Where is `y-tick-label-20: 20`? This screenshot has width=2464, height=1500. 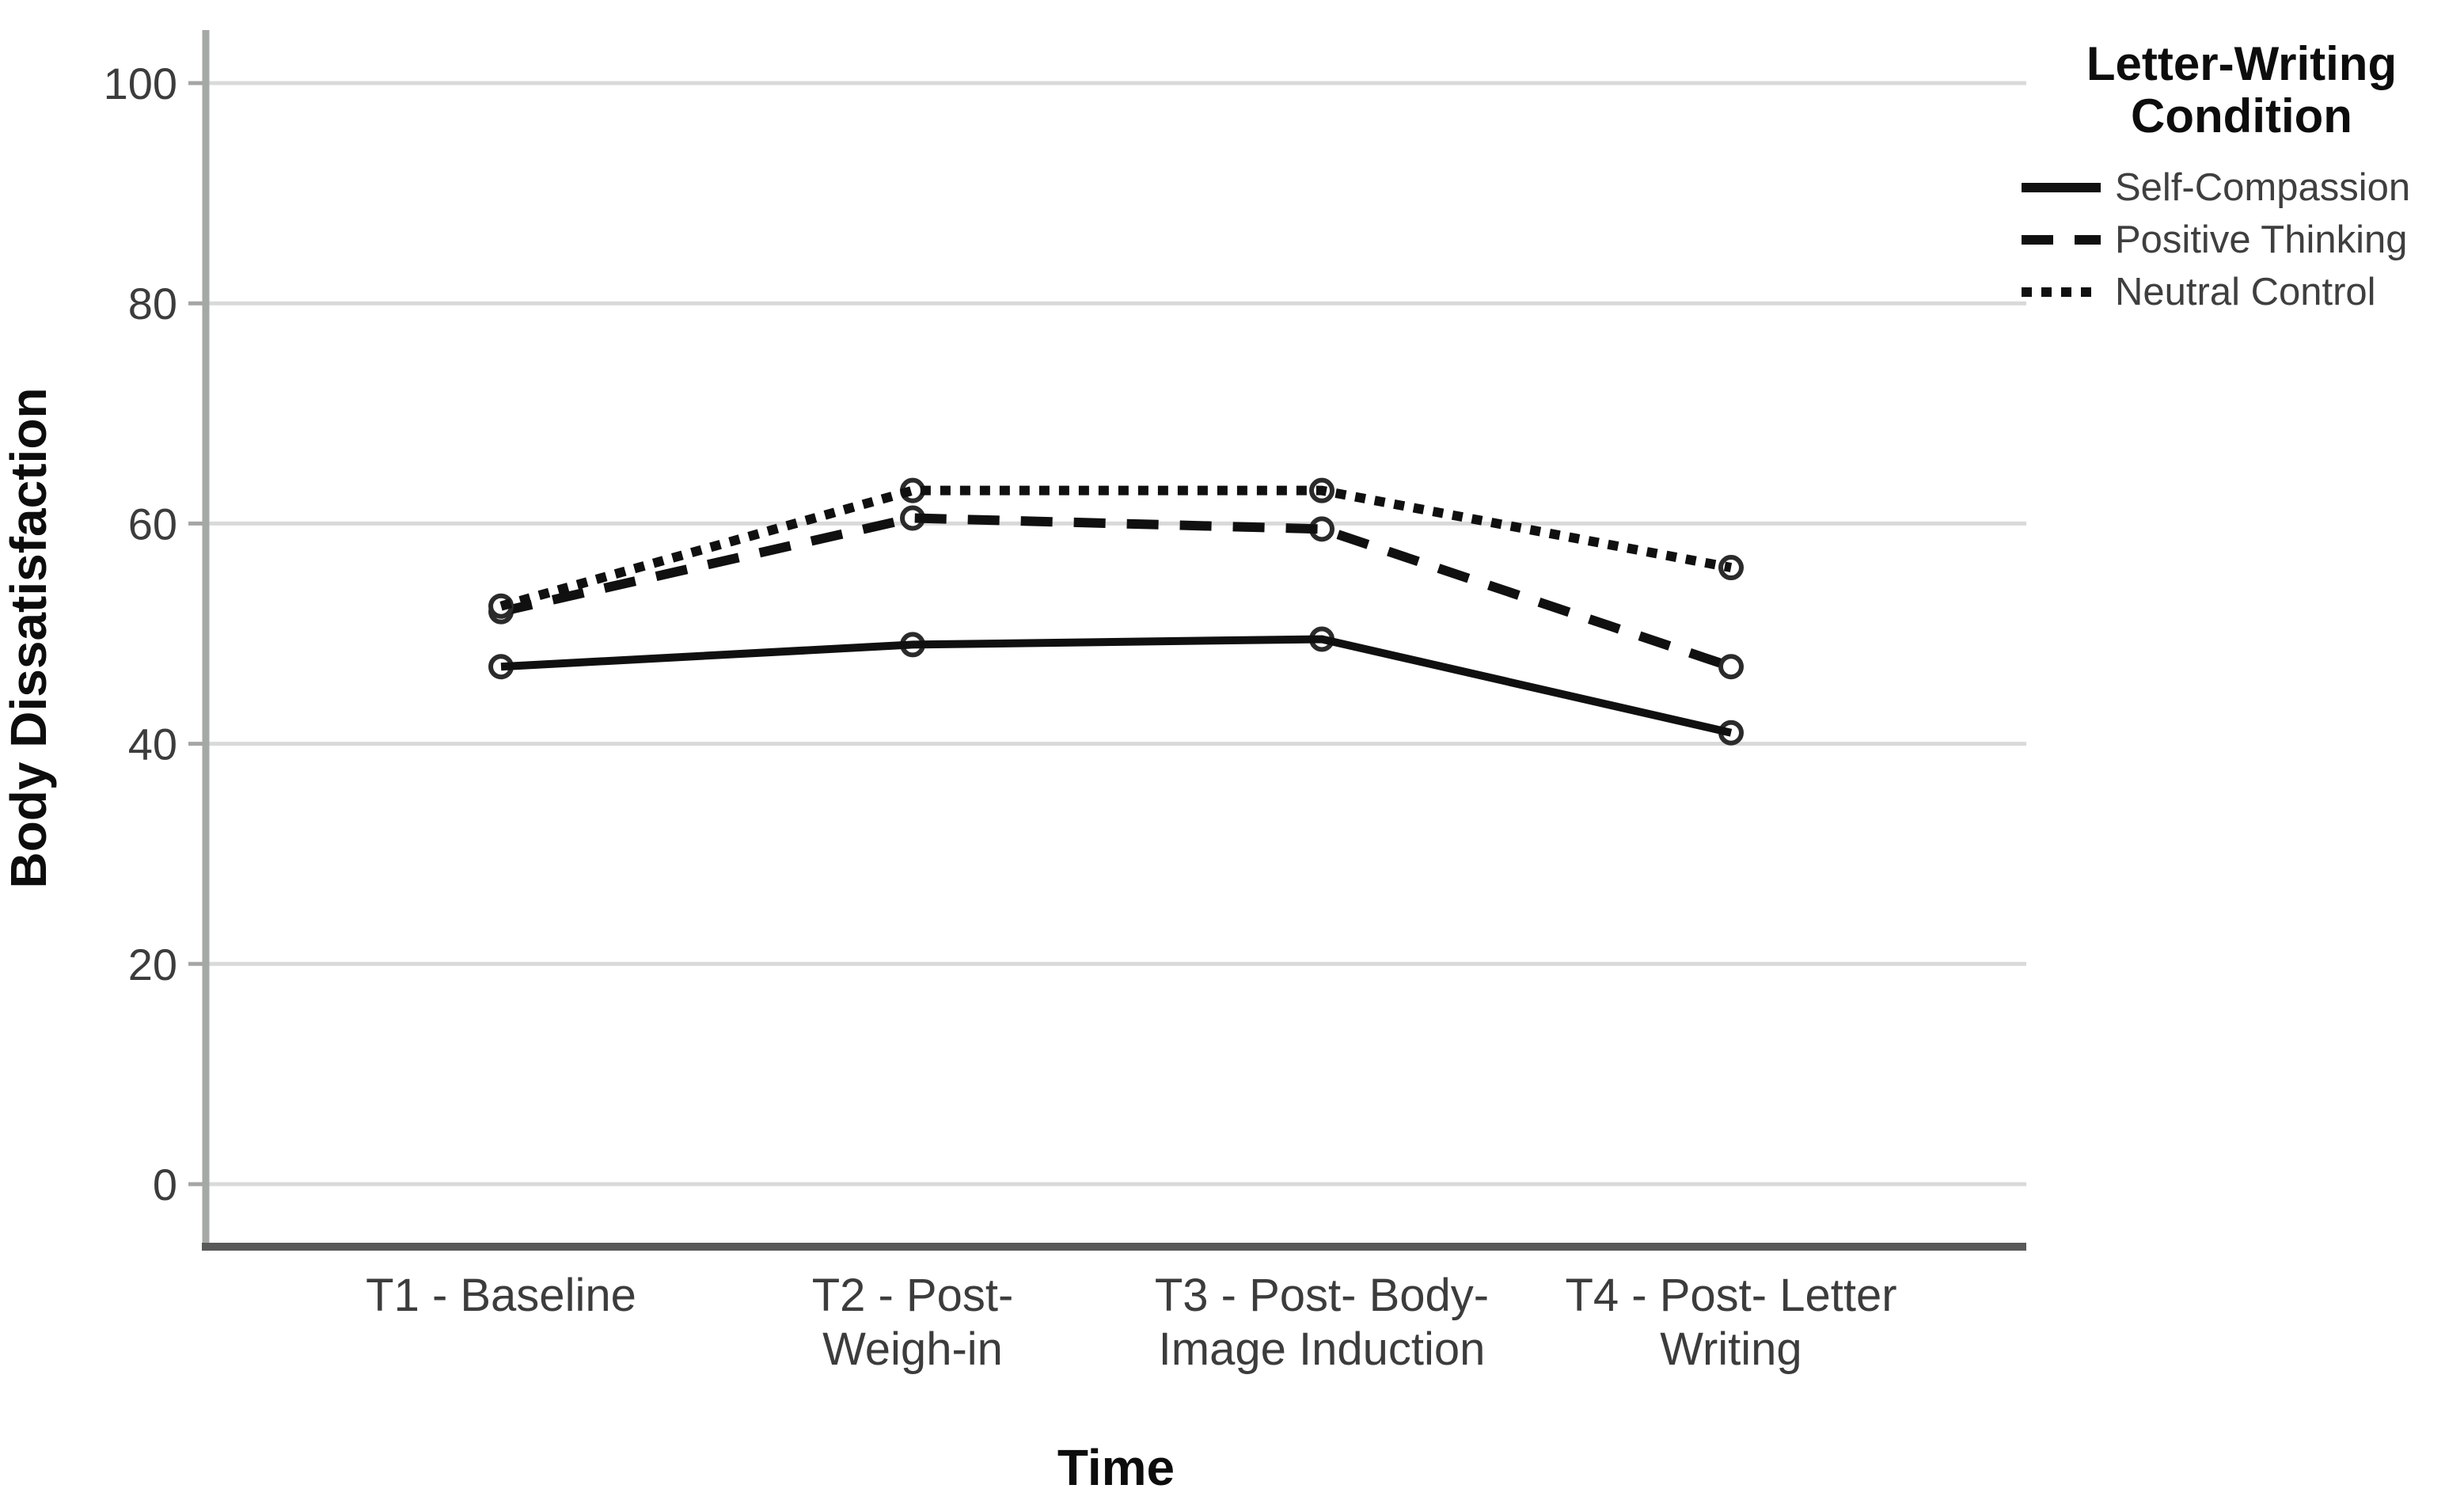
y-tick-label-20: 20 is located at coordinates (152, 964).